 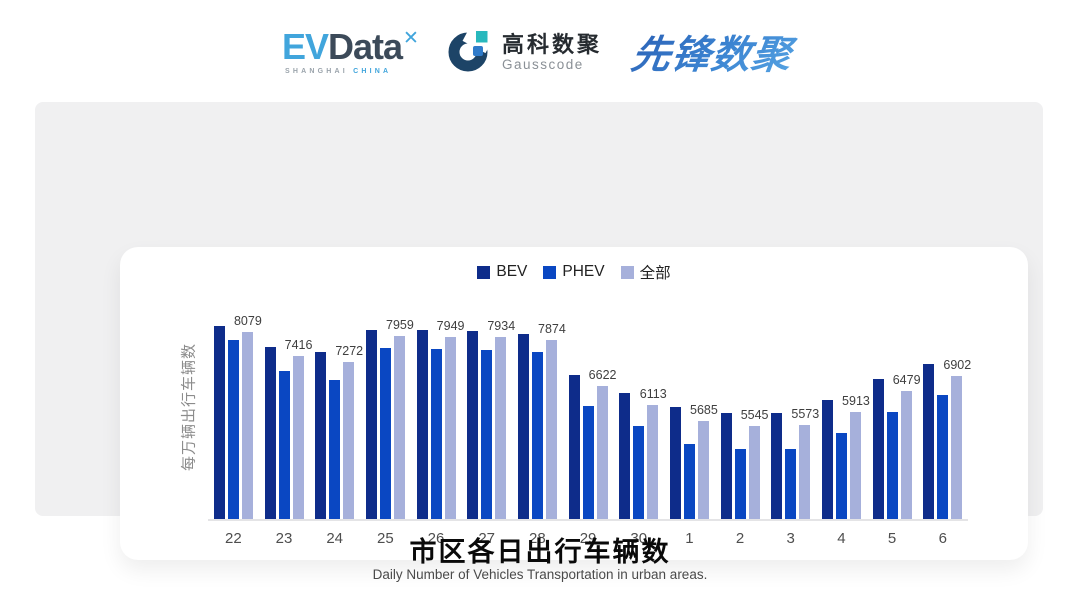 What do you see at coordinates (689, 538) in the screenshot?
I see `x-tick-label-1: 1` at bounding box center [689, 538].